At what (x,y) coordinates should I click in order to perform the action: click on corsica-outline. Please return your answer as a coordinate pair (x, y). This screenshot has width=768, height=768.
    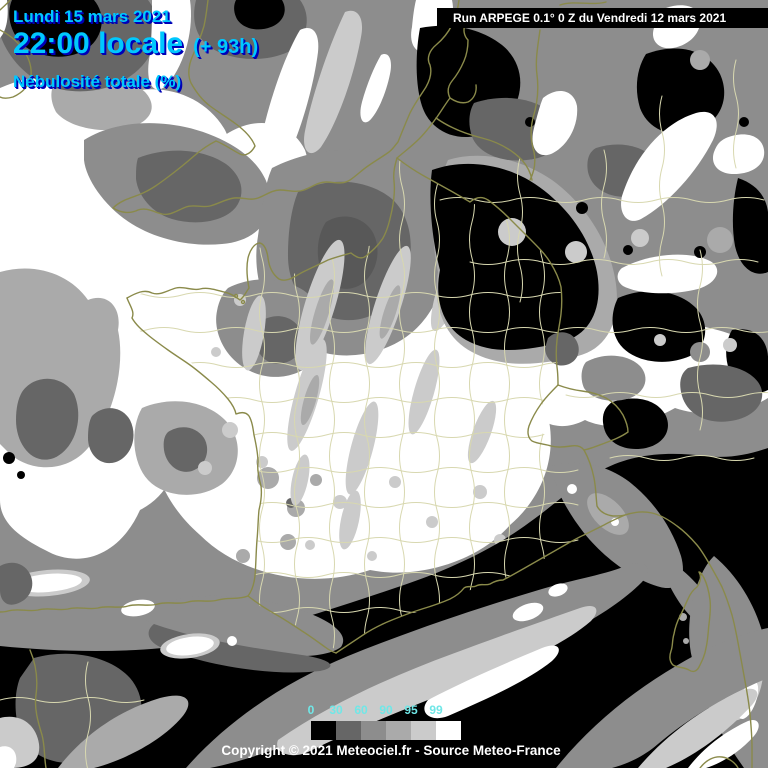
    Looking at the image, I should click on (690, 622).